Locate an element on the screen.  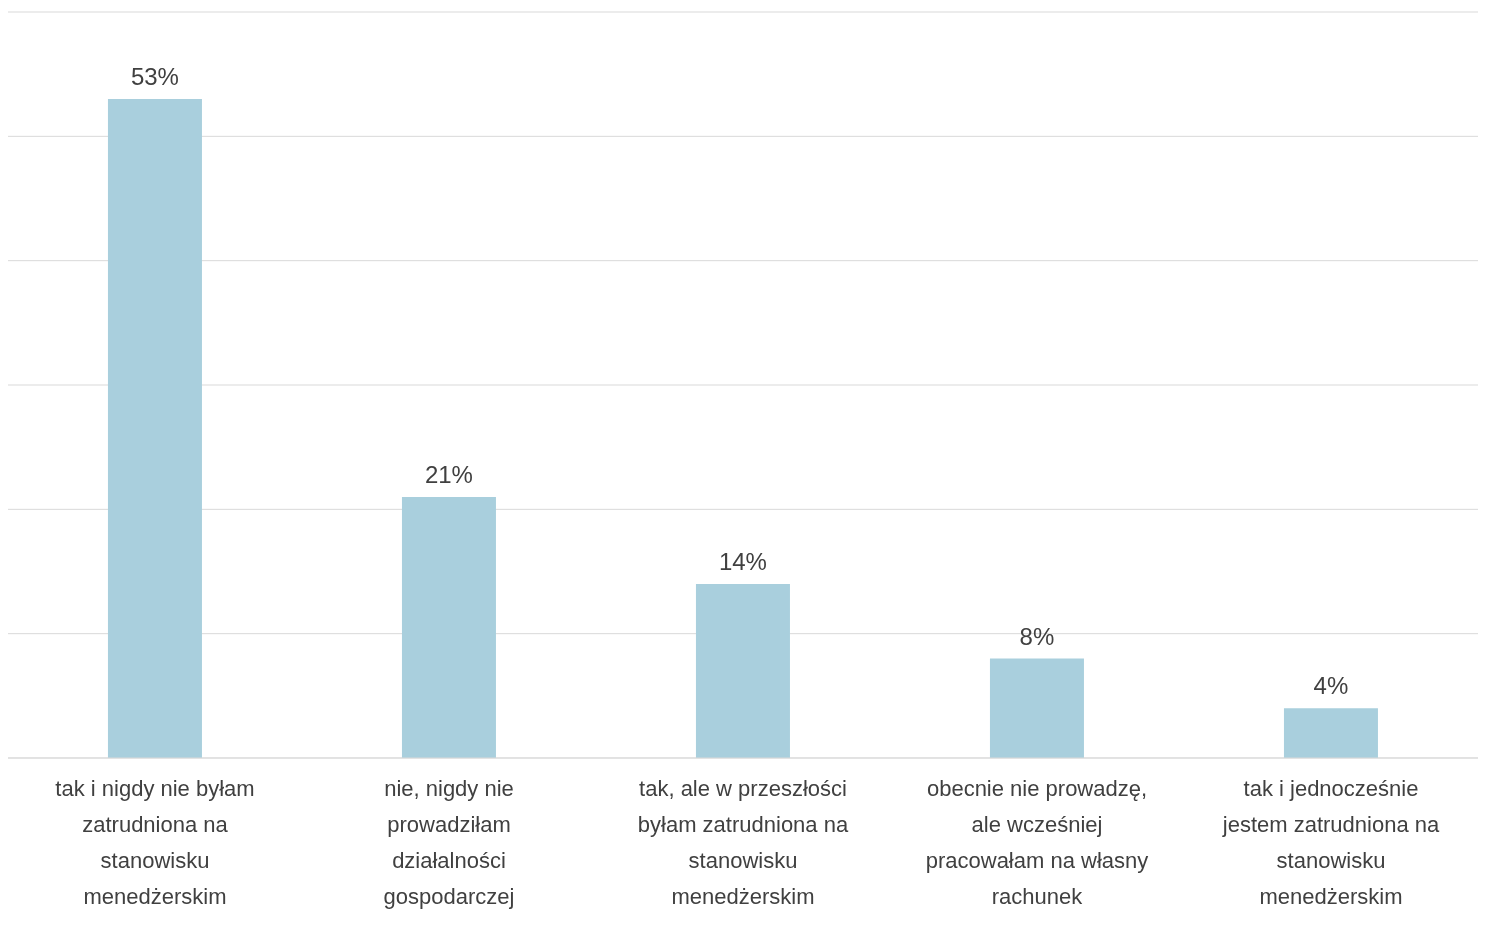
x-tick-label: tak i jednocześnie jestem zatrudniona na stanowisku menedżerskim is located at coordinates (1330, 842).